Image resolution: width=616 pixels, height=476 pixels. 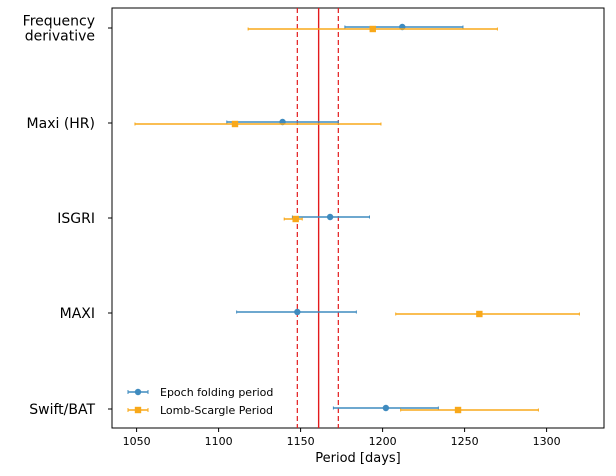 I want to click on y-tick-label-line: Swift/BAT, so click(x=62, y=410).